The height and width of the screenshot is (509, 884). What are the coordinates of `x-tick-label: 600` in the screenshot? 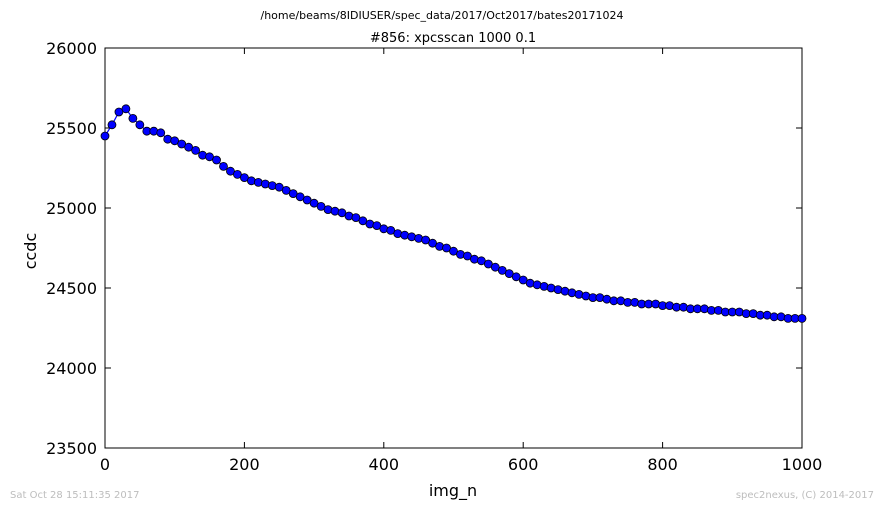 It's located at (523, 464).